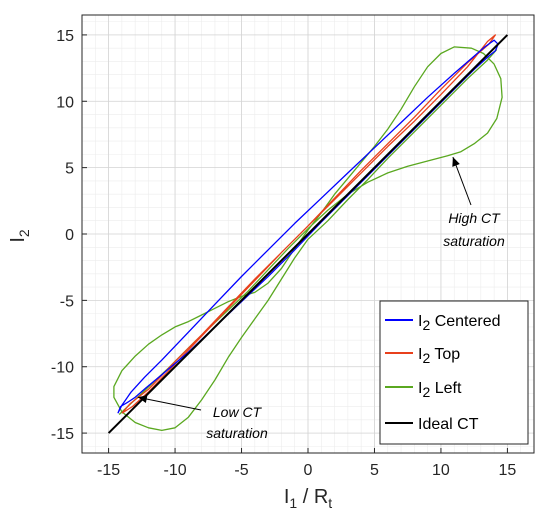  I want to click on x-tick-label: -5, so click(241, 470).